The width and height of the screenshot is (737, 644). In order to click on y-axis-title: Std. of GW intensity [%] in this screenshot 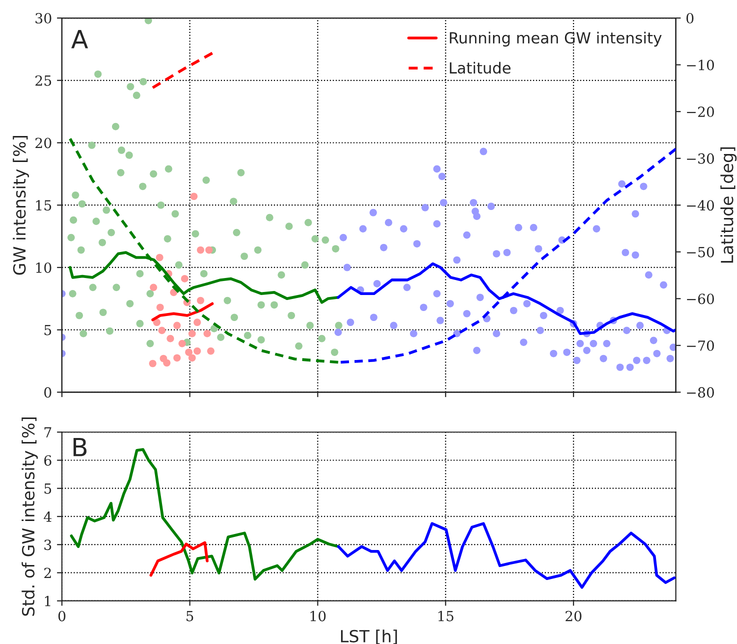, I will do `click(30, 517)`.